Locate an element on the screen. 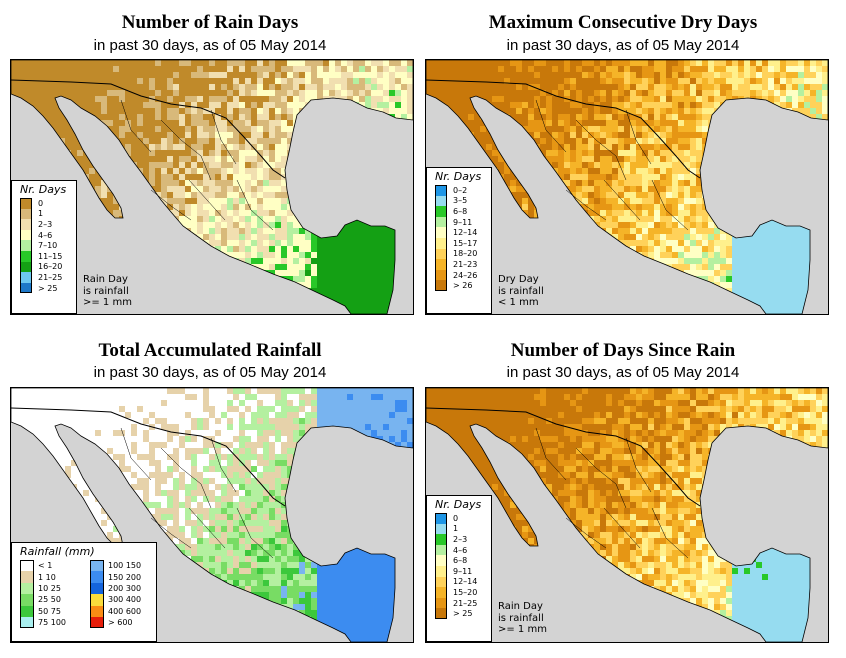  legend-label: 11–15 is located at coordinates (50, 256).